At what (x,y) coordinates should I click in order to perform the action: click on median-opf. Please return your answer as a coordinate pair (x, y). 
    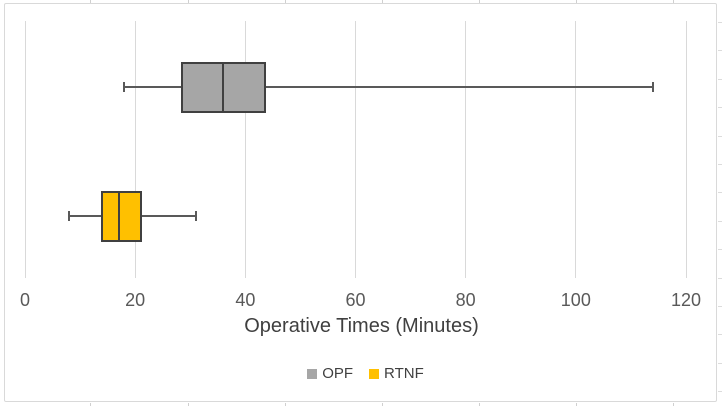
    Looking at the image, I should click on (223, 87).